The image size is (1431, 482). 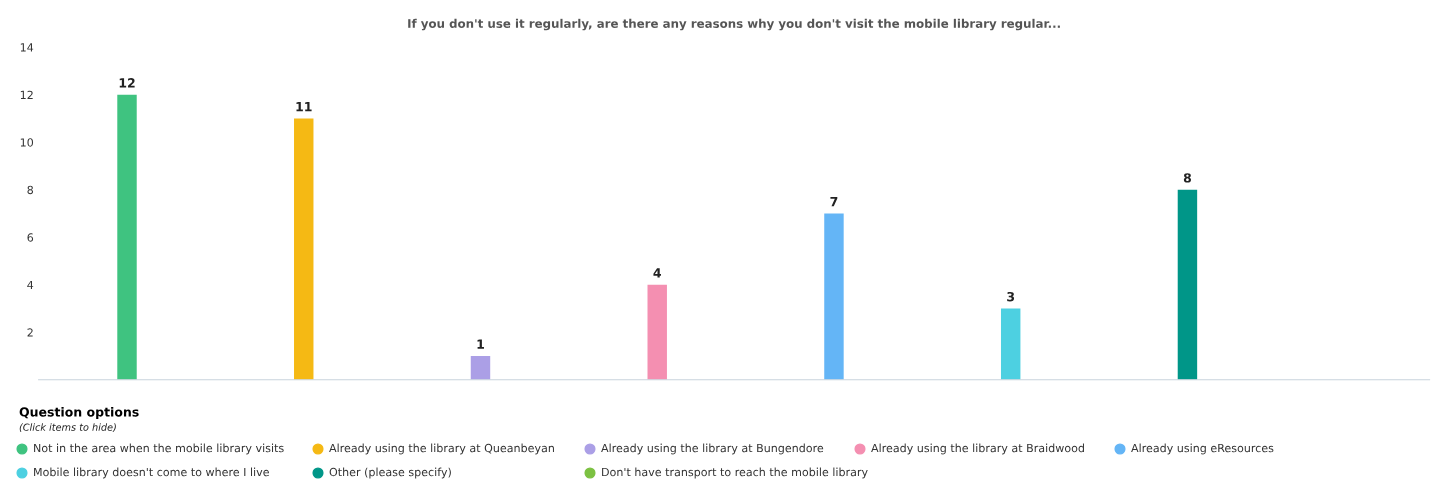 I want to click on y-tick-label: 4, so click(x=30, y=285).